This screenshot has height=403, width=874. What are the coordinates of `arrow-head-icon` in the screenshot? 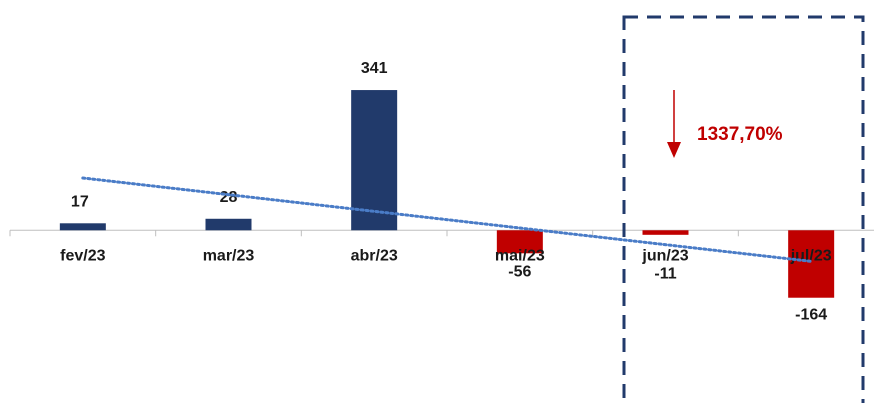 It's located at (674, 150).